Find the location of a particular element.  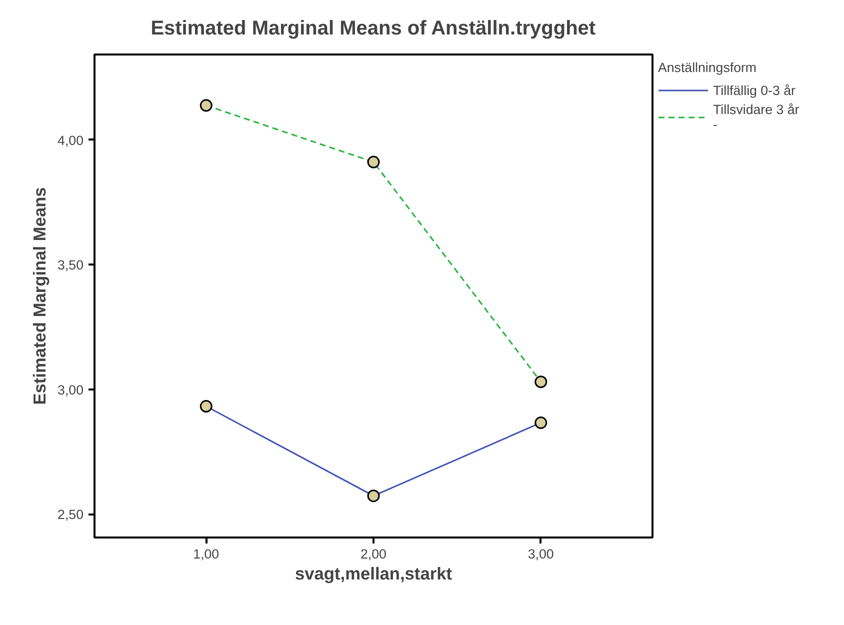

x-tick-label: 1,00 is located at coordinates (206, 554).